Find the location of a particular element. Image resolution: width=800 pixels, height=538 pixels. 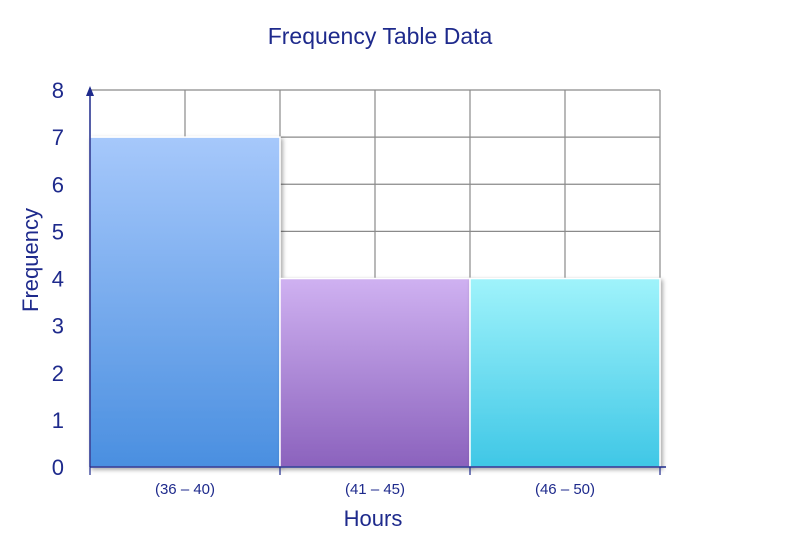

x-tick-label: (36 – 40) is located at coordinates (185, 489).